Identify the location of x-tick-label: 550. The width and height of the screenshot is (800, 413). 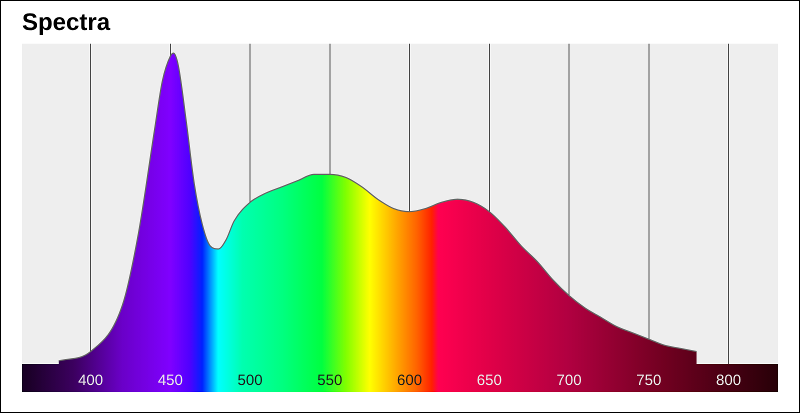
(329, 381).